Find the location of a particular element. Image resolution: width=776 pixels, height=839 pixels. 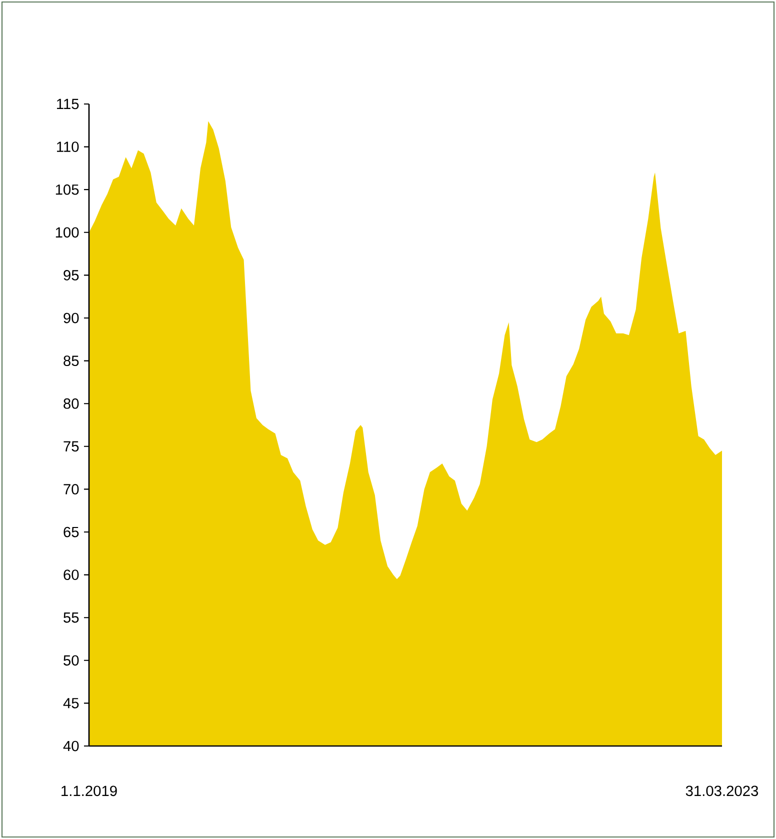

y-tick-label: 85 is located at coordinates (71, 361).